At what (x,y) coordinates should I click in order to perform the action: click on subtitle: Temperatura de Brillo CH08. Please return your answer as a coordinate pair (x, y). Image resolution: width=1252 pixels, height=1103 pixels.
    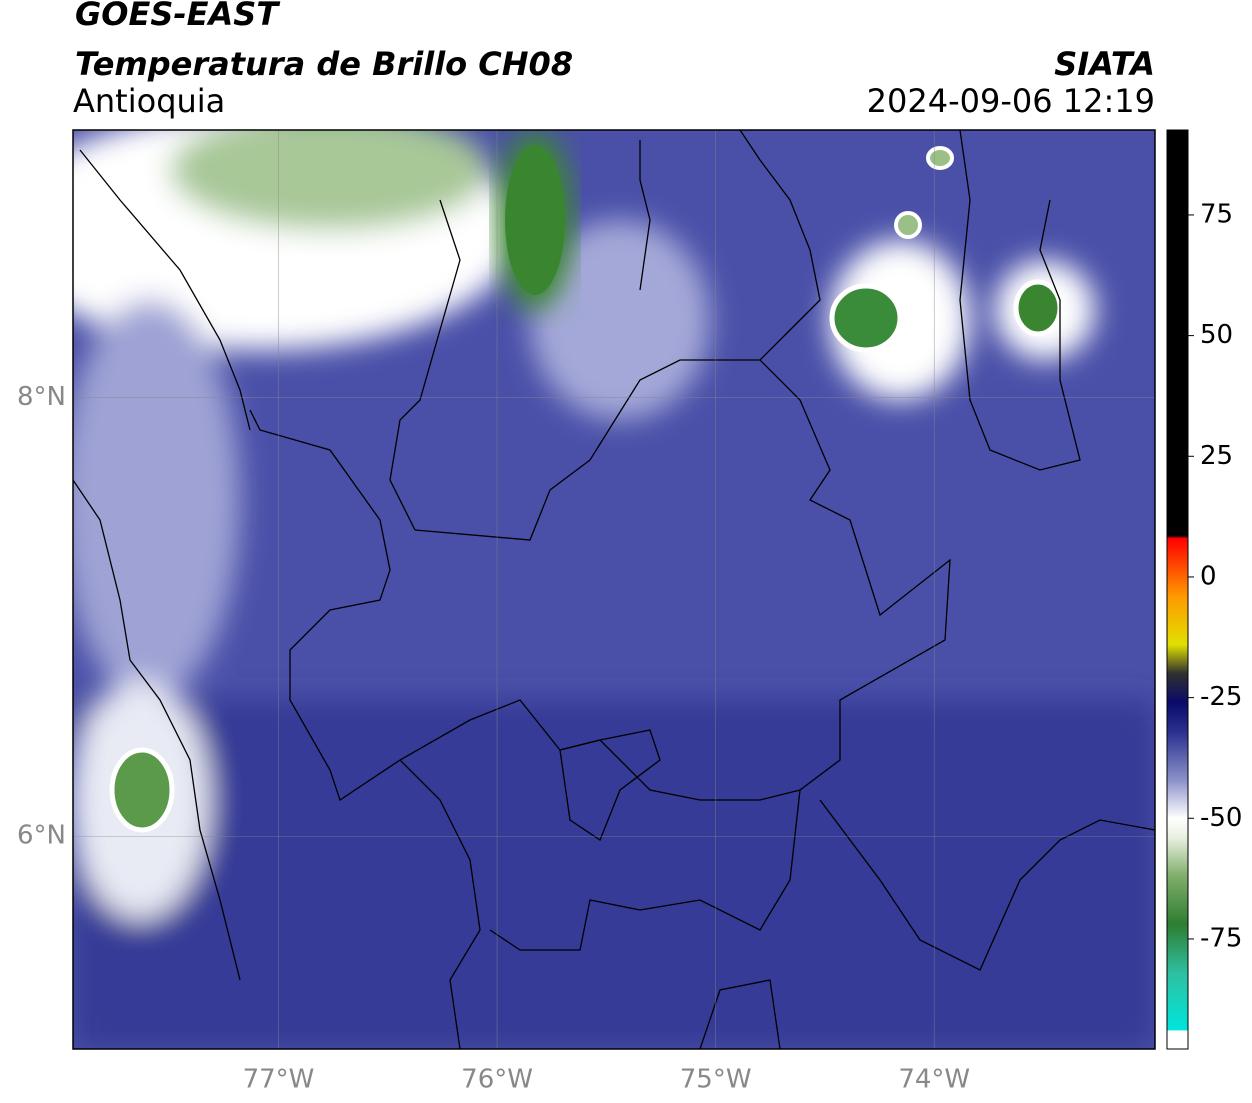
    Looking at the image, I should click on (324, 64).